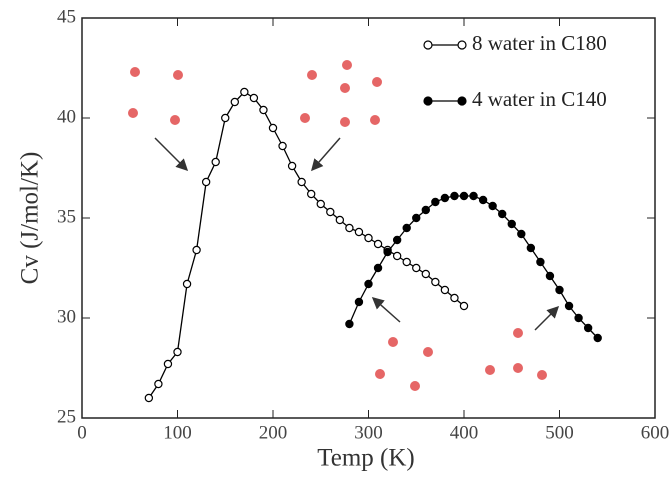  I want to click on legend-label: 8 water in C180, so click(539, 43).